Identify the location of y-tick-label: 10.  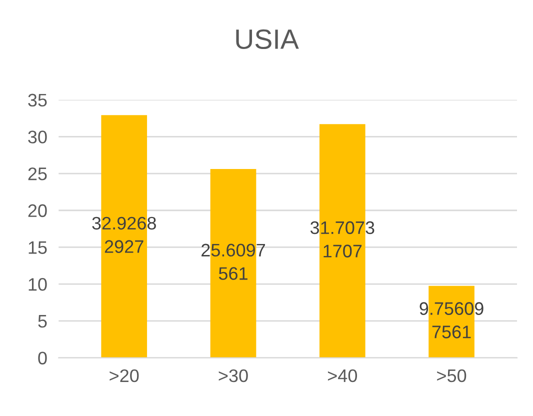
(37, 284).